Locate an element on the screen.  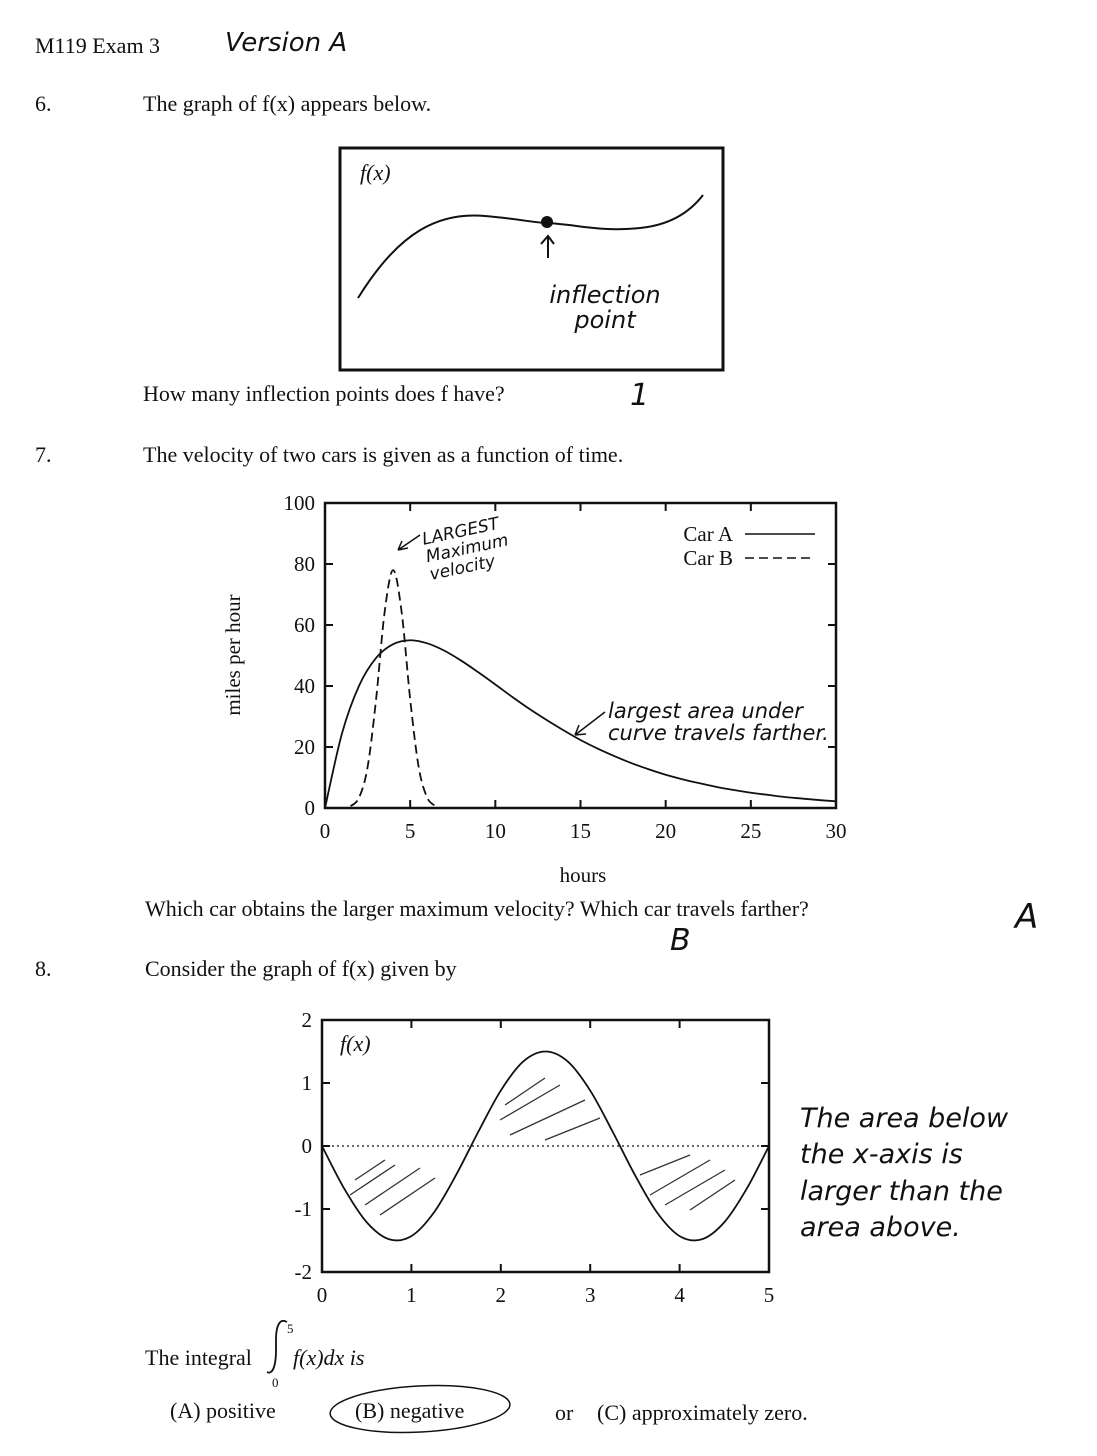
hatching-shading is located at coordinates (542, 1146).